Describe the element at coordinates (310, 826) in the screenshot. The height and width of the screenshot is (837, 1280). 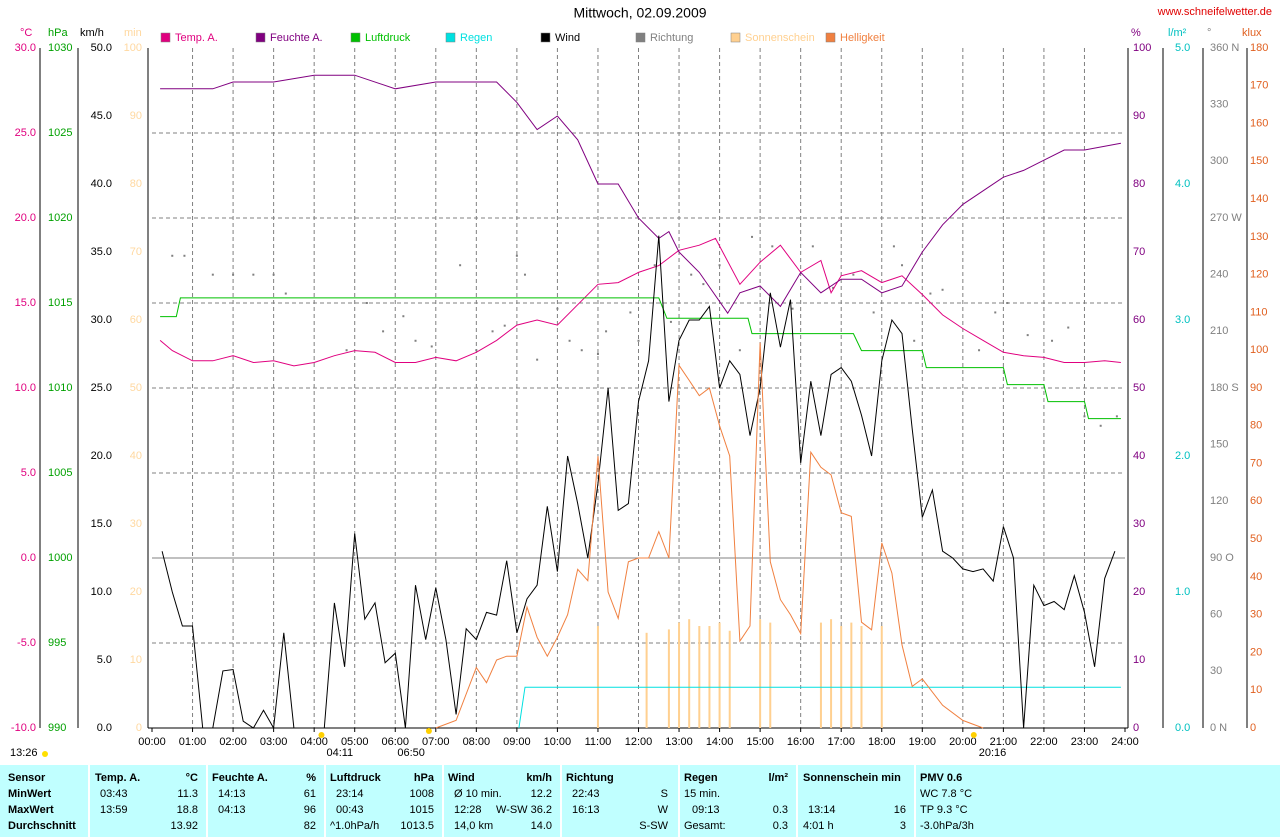
I see `table-cell: 82` at that location.